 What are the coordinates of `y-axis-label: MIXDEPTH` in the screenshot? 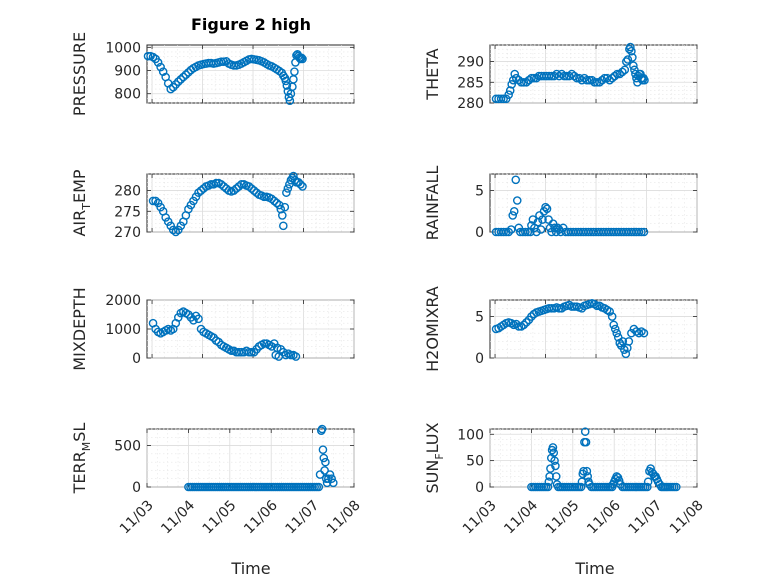 It's located at (79, 328).